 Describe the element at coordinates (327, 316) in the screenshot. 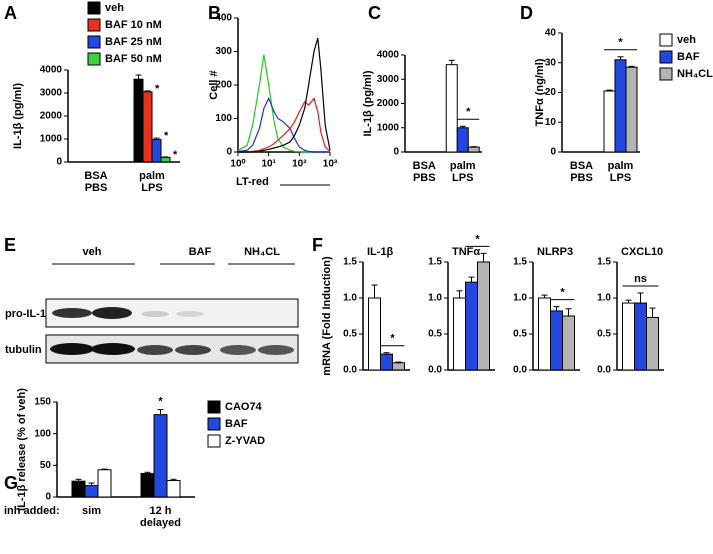

I see `y-axis-label: mRNA (Fold Induction)` at that location.